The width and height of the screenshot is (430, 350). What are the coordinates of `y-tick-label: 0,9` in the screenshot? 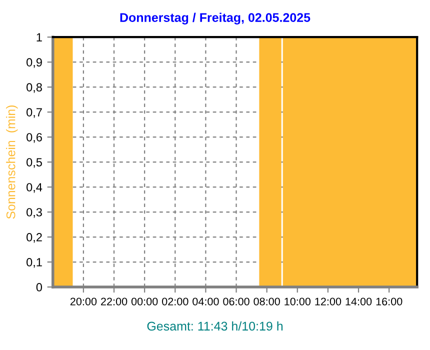 It's located at (34, 63).